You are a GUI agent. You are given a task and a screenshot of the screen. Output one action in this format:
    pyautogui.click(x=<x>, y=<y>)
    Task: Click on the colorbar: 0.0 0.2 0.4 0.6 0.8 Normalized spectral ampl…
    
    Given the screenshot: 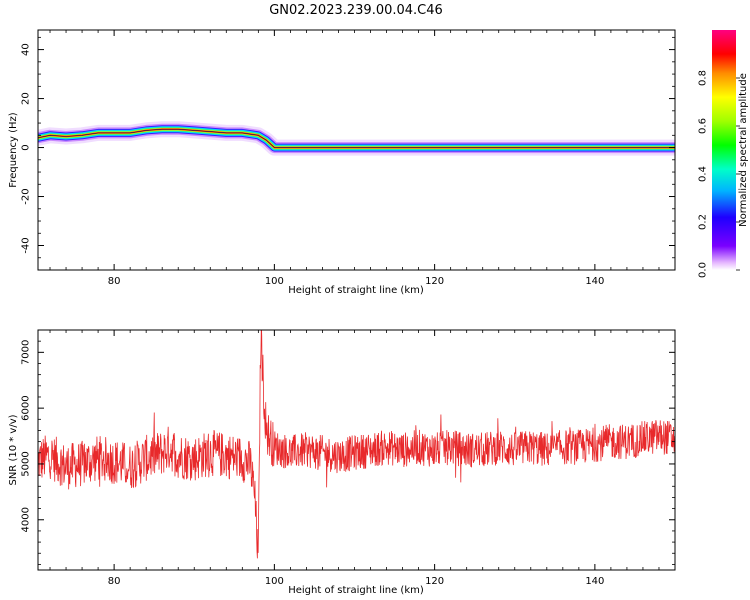 What is the action you would take?
    pyautogui.click(x=723, y=154)
    